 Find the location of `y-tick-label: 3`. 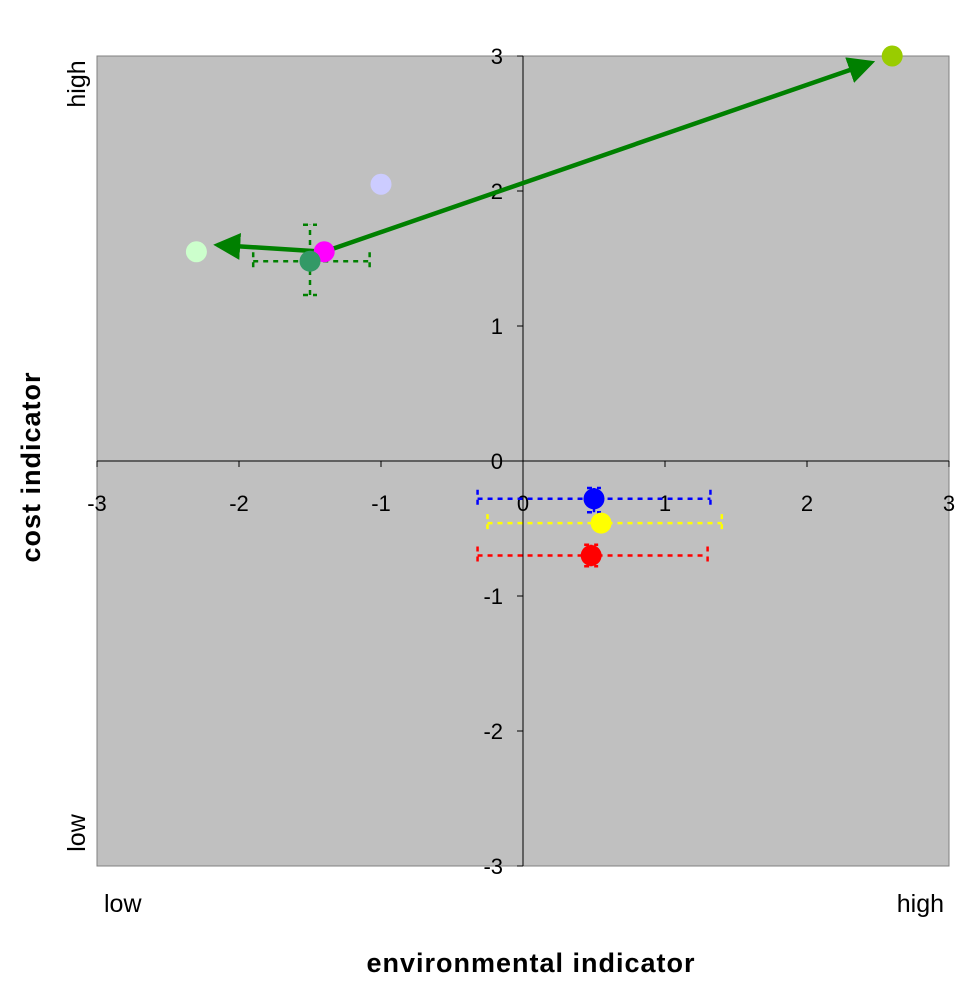

y-tick-label: 3 is located at coordinates (497, 56).